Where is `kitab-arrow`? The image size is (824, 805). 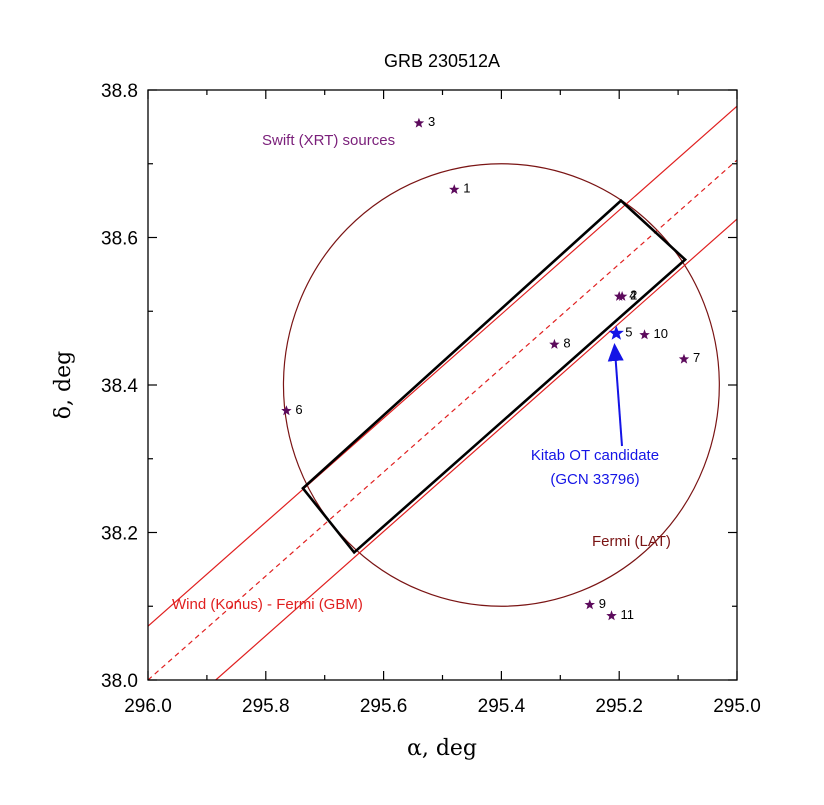 kitab-arrow is located at coordinates (615, 395).